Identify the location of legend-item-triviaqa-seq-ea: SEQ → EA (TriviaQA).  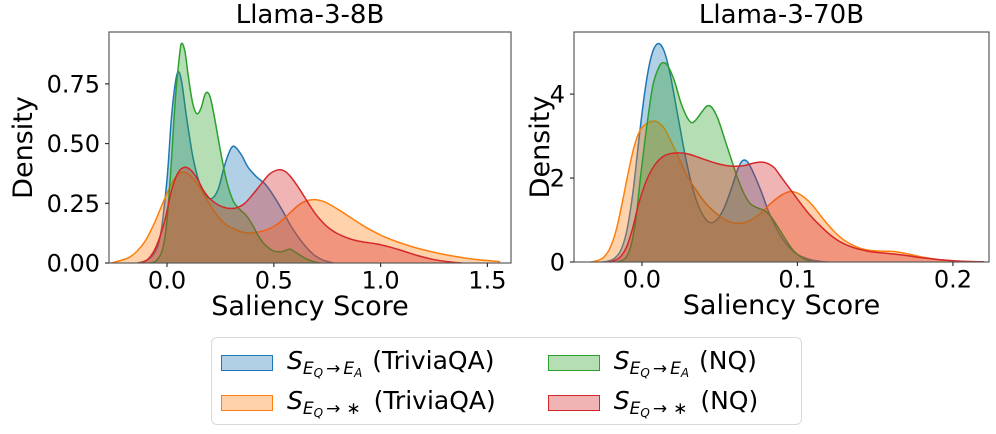
(358, 363).